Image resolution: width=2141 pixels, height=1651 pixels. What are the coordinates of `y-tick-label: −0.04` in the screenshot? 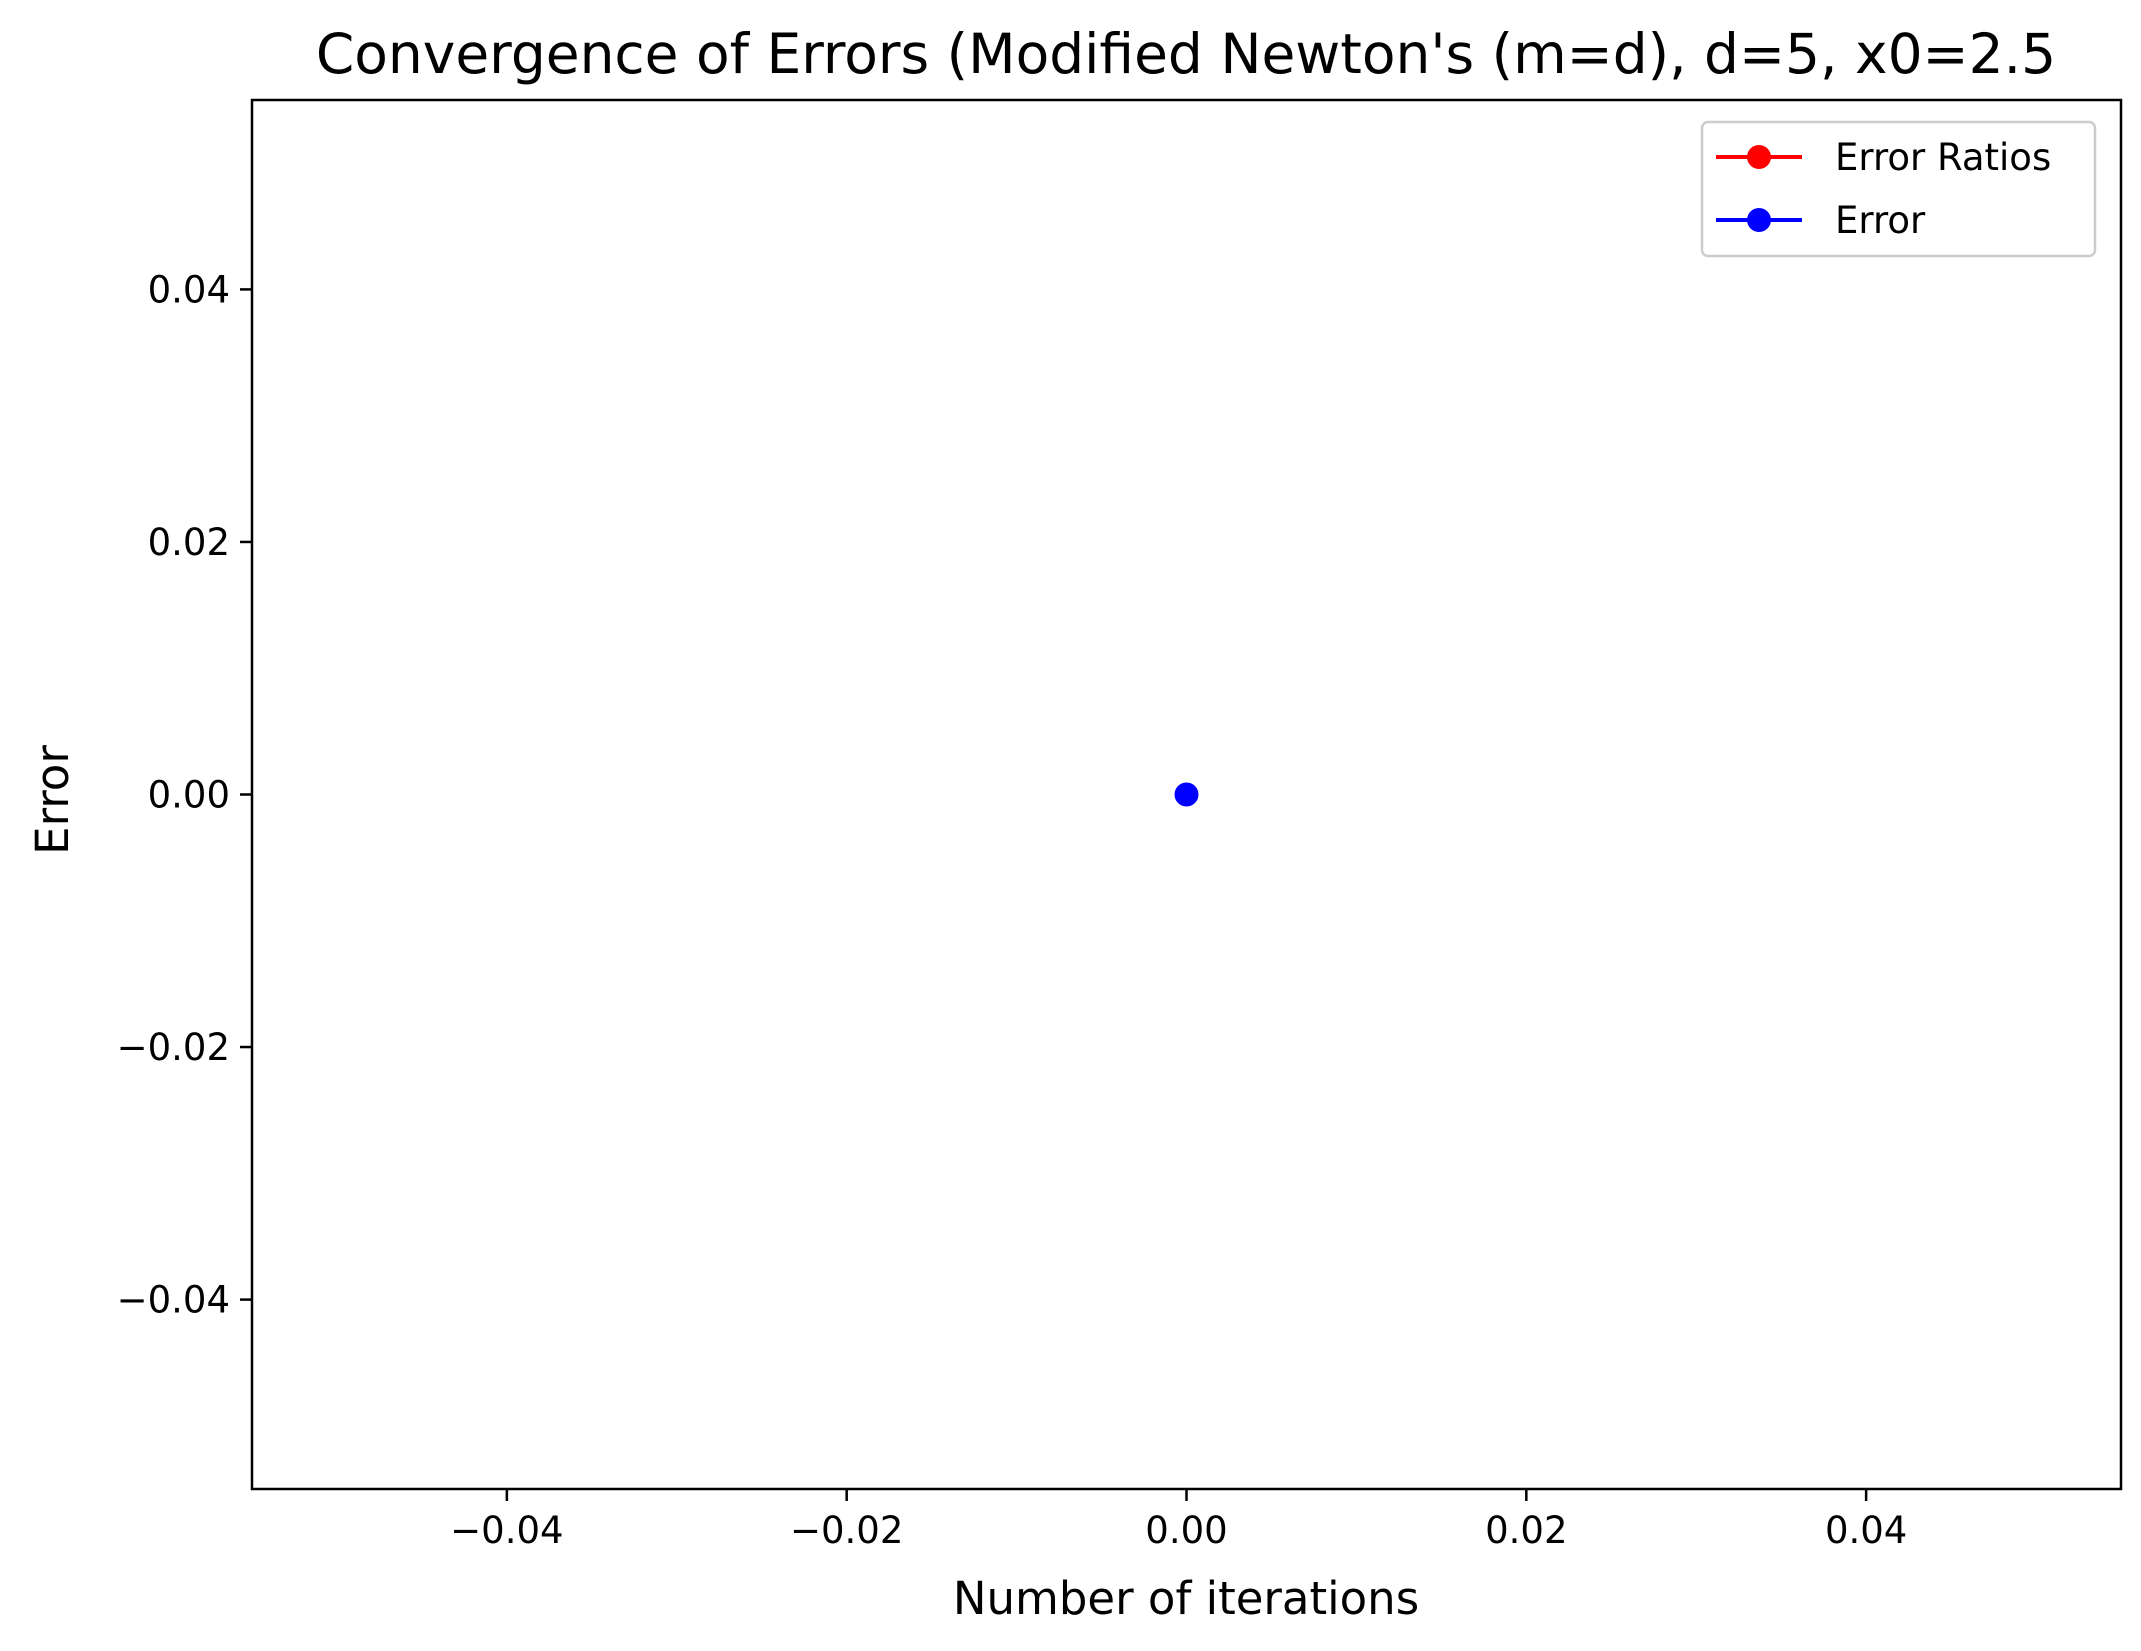 It's located at (173, 1300).